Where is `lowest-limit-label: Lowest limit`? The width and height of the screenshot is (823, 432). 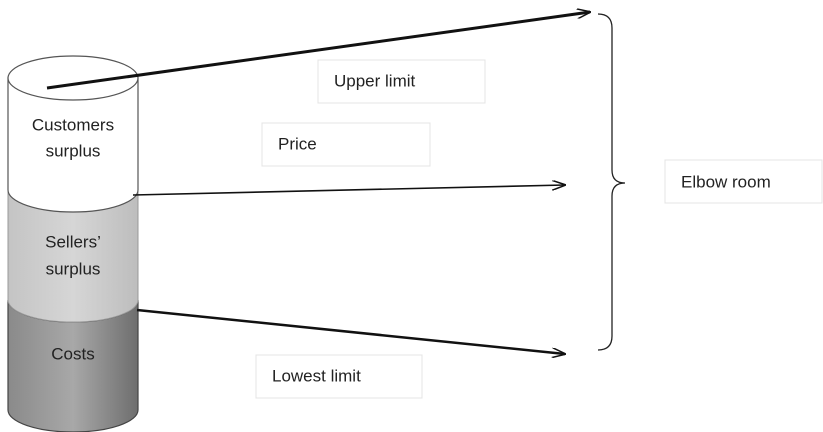 lowest-limit-label: Lowest limit is located at coordinates (316, 375).